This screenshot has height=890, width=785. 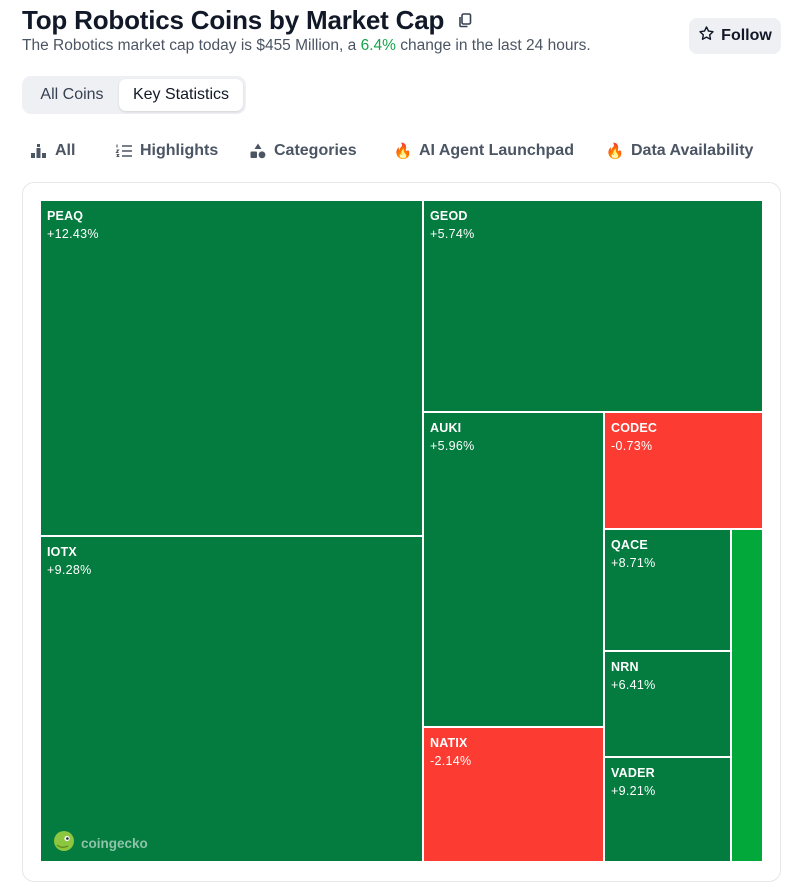 What do you see at coordinates (65, 216) in the screenshot?
I see `coin-symbol: PEAQ` at bounding box center [65, 216].